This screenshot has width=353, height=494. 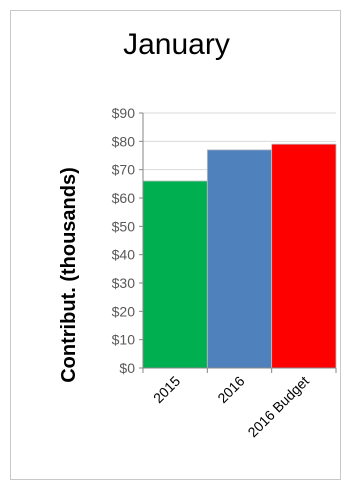 I want to click on x-tick-label: 2015, so click(x=166, y=389).